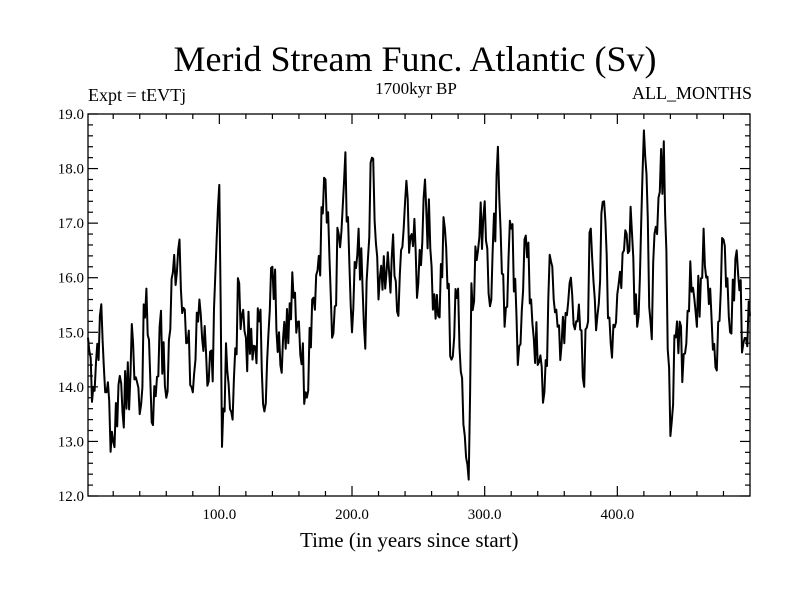  What do you see at coordinates (219, 515) in the screenshot?
I see `x-tick-label: 100.0` at bounding box center [219, 515].